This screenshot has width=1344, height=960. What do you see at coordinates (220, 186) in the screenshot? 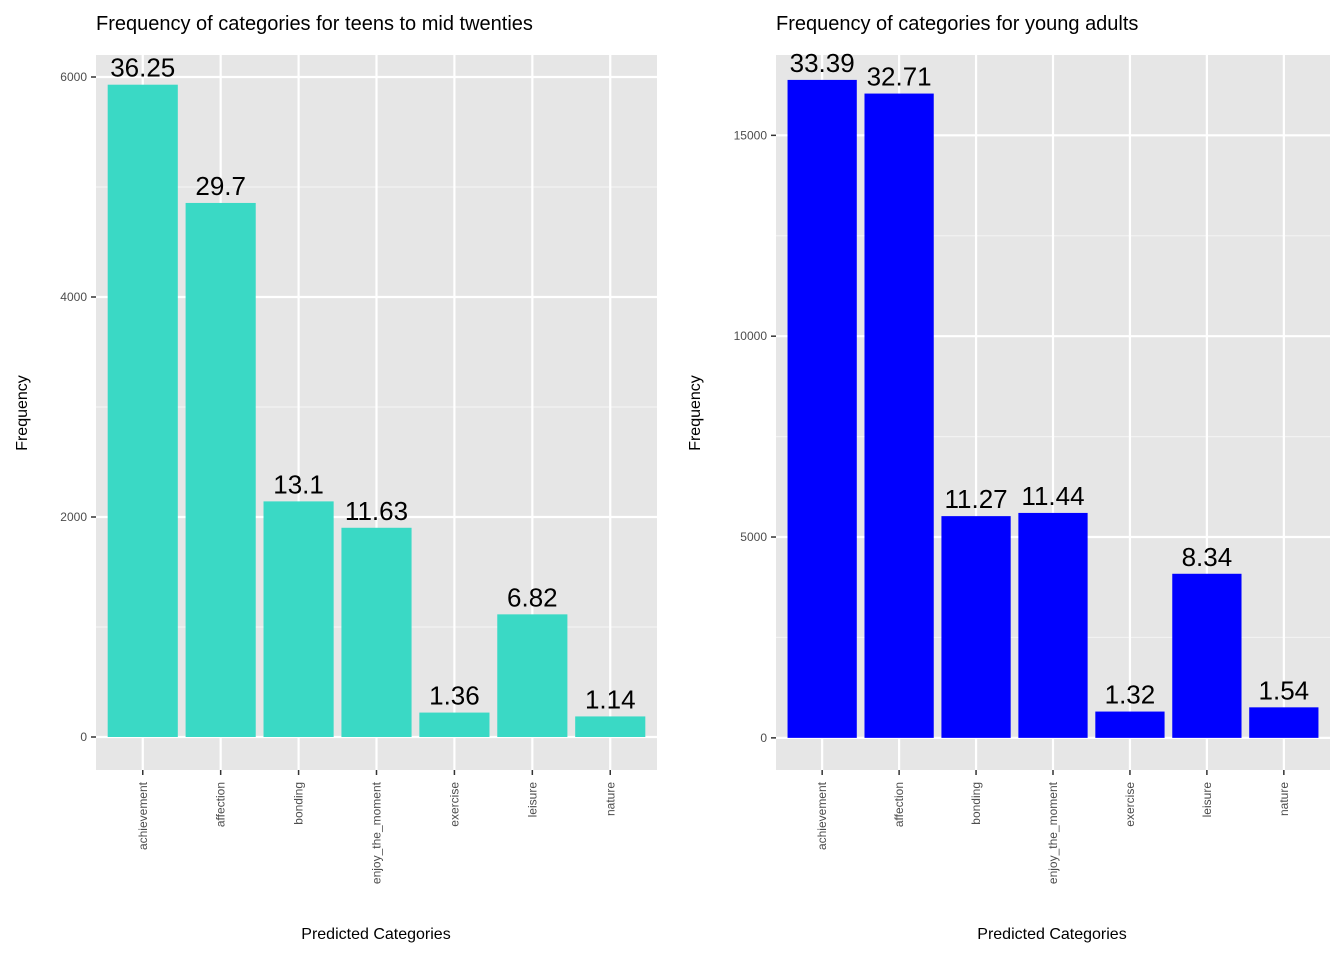
I see `data-label-affection: 29.7` at bounding box center [220, 186].